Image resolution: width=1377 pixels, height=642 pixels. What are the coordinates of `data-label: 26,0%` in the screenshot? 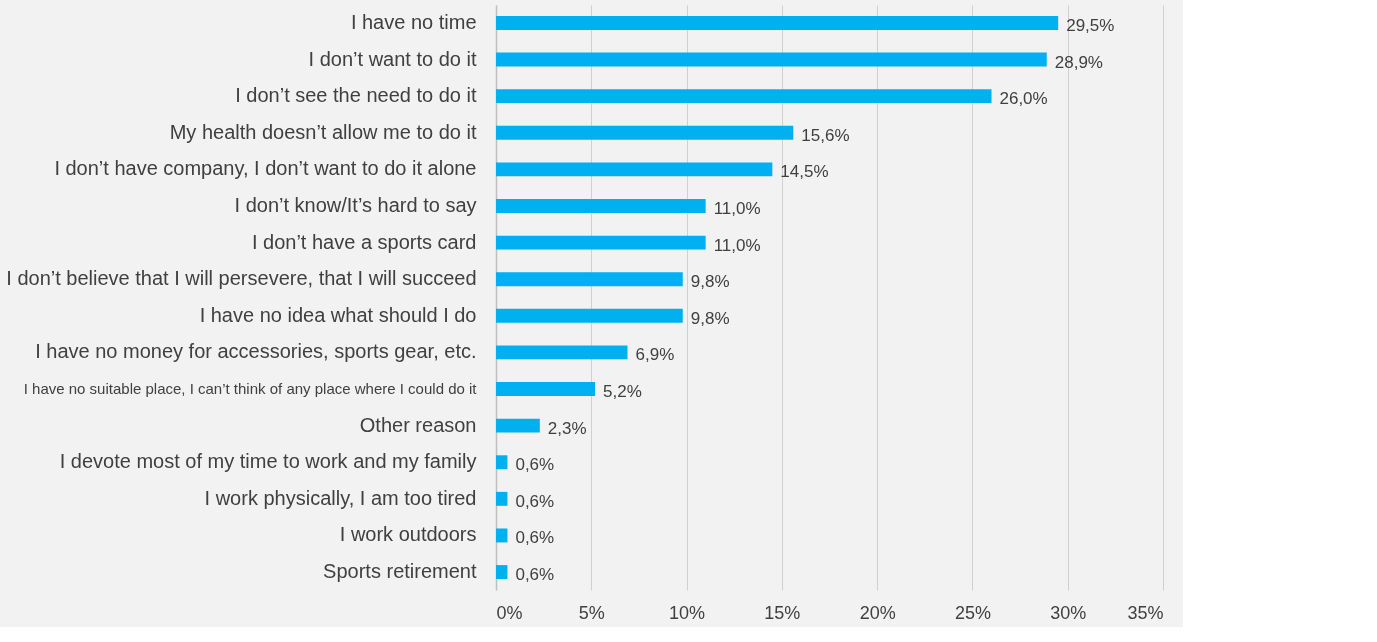 It's located at (1023, 99).